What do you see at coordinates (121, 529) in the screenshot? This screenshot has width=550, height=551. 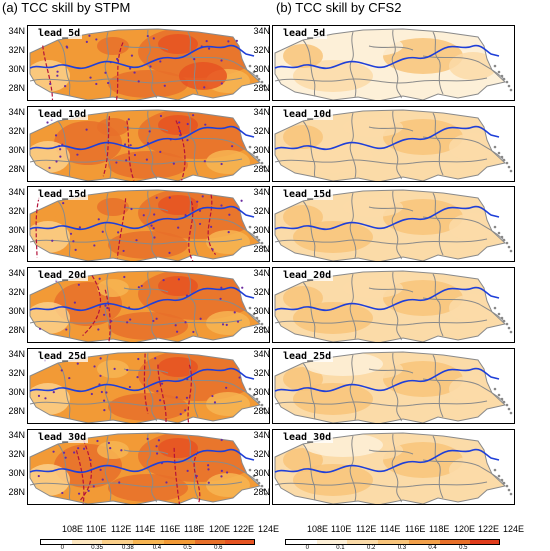 I see `longitude-label: 112E` at bounding box center [121, 529].